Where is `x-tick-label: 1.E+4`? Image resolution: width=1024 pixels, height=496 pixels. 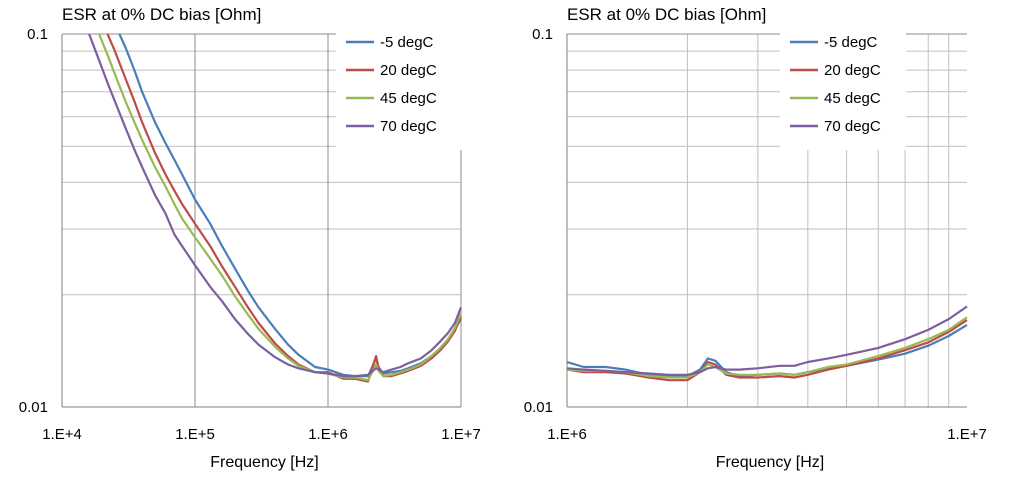 x-tick-label: 1.E+4 is located at coordinates (62, 434).